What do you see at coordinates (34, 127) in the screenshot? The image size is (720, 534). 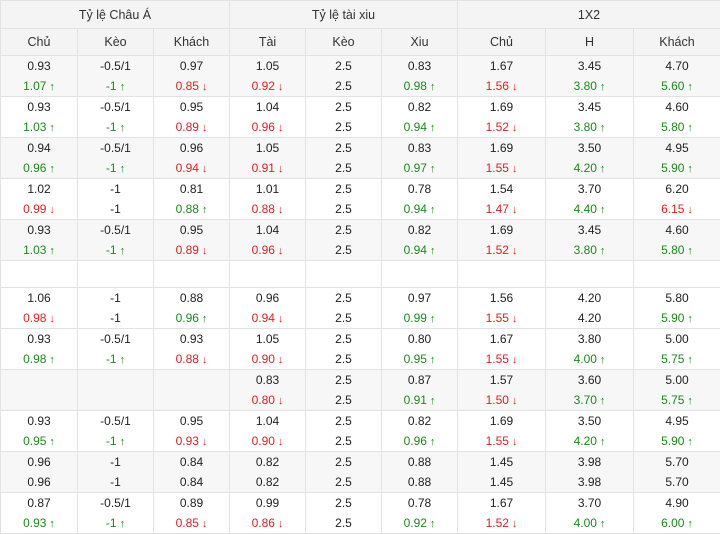 I see `odds-value: 1.03` at bounding box center [34, 127].